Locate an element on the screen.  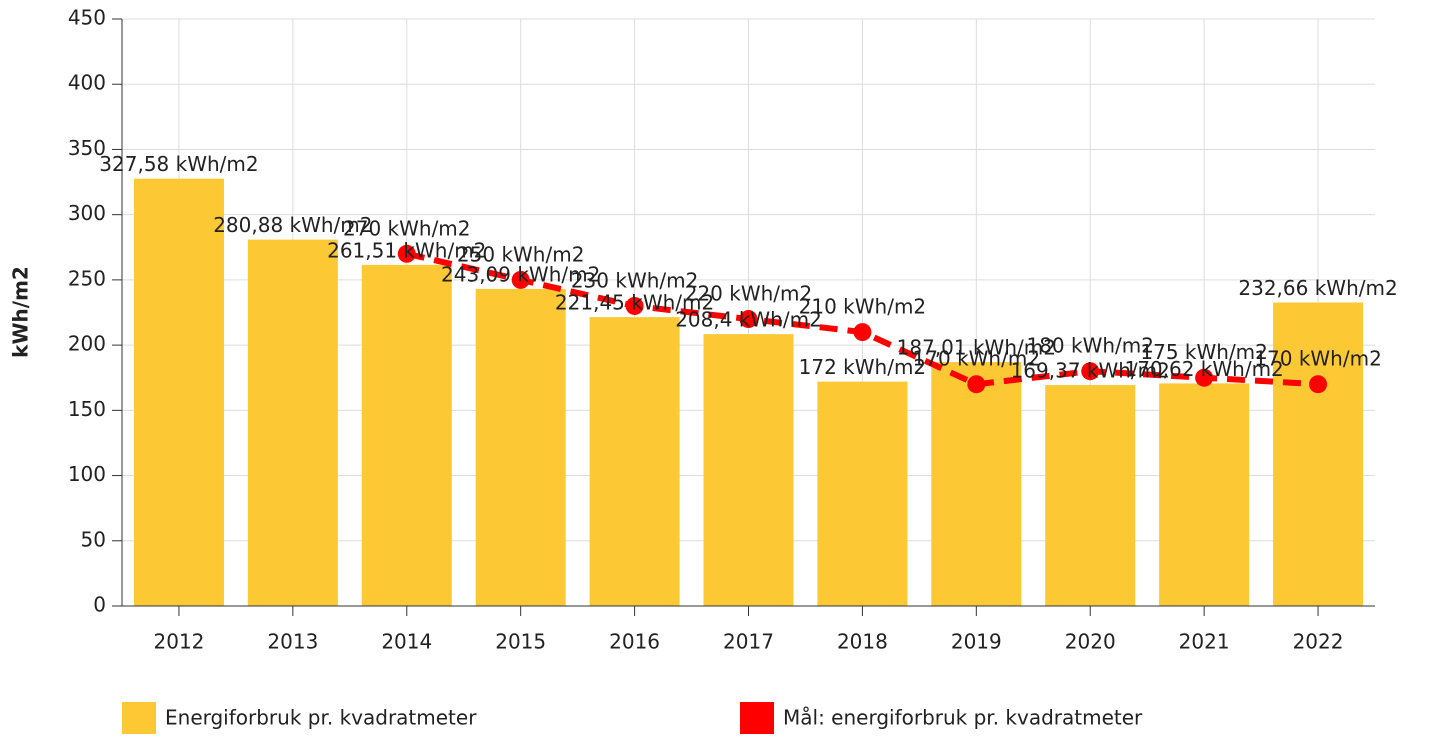
y-tick-label: 200 is located at coordinates (87, 344).